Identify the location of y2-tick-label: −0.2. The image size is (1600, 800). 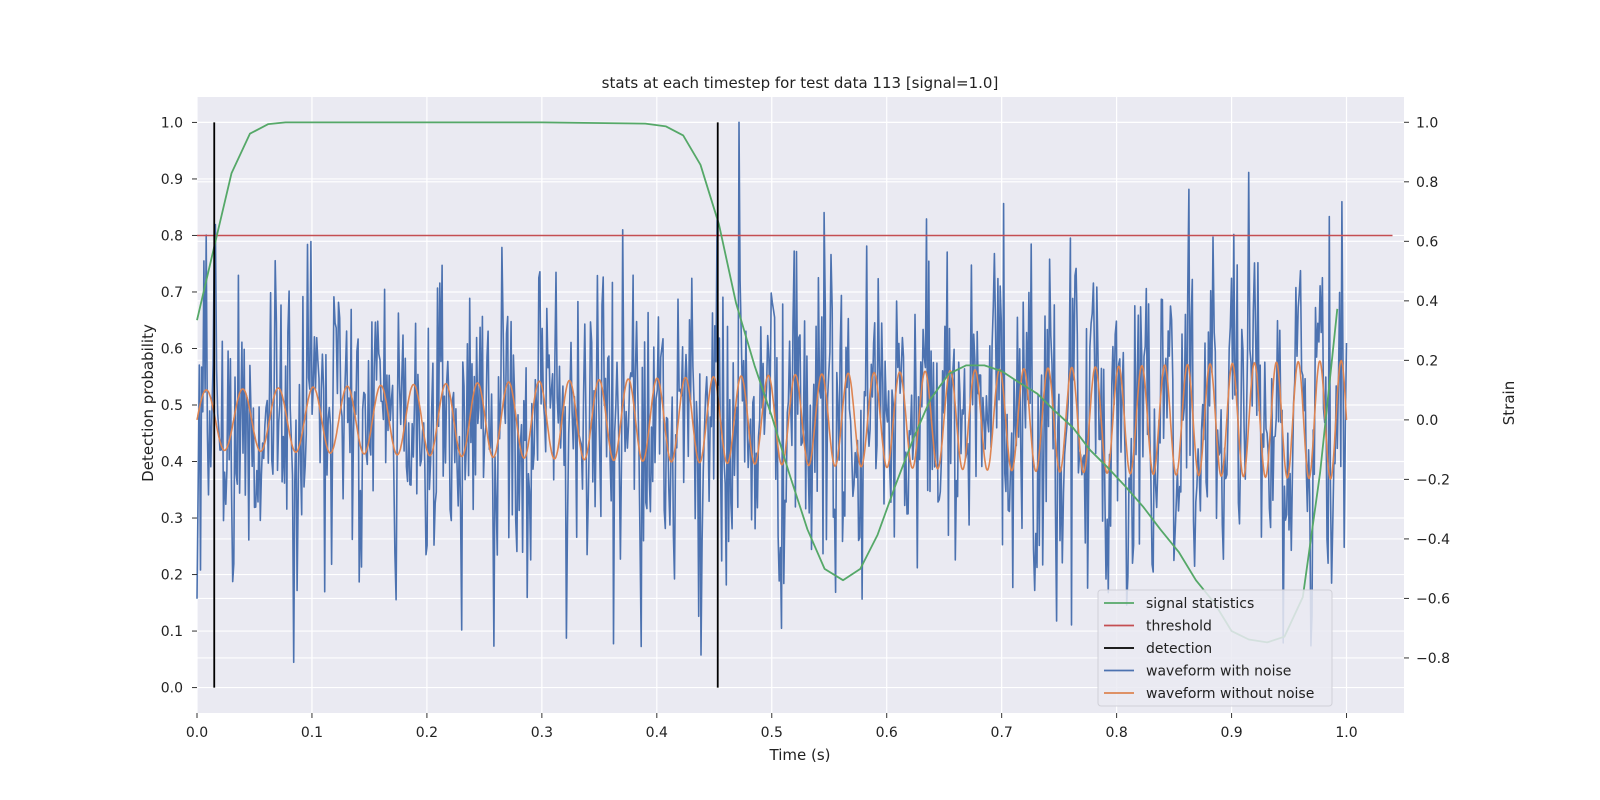
(1433, 480).